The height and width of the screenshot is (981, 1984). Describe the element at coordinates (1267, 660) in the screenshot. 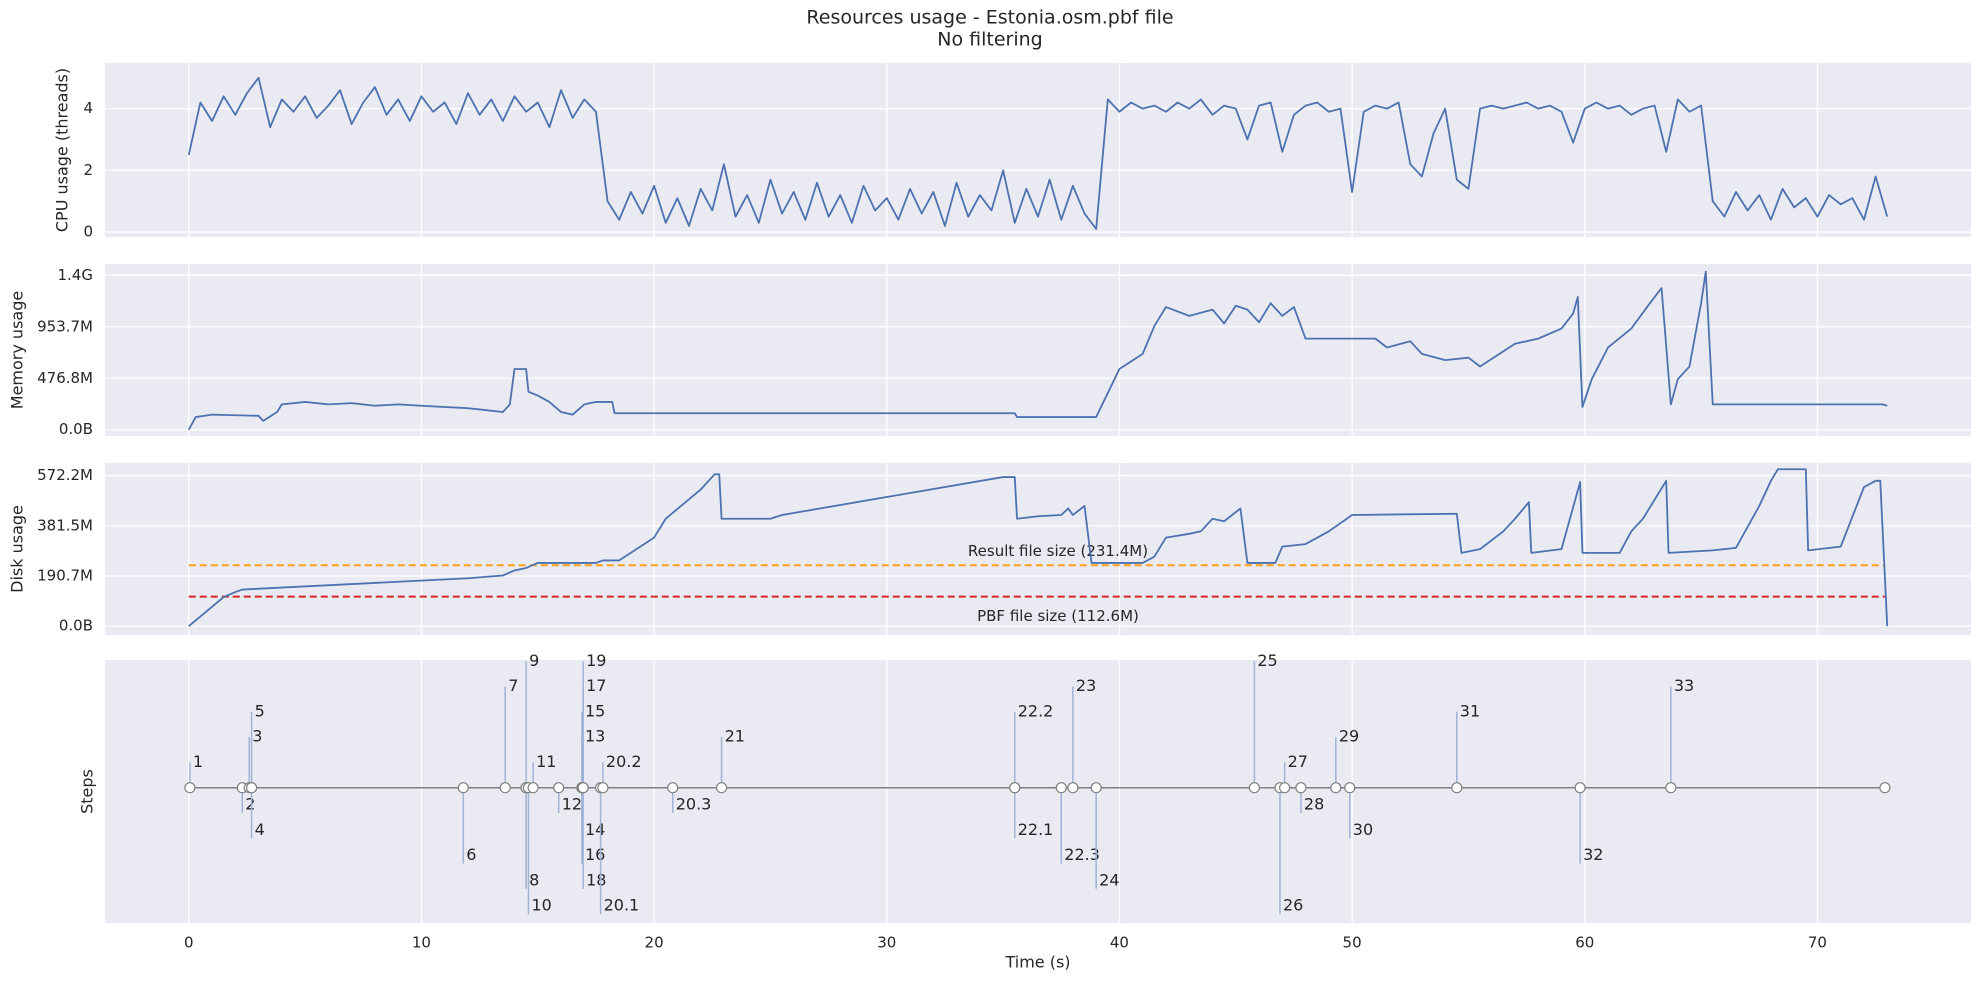

I see `step-label: 25` at that location.